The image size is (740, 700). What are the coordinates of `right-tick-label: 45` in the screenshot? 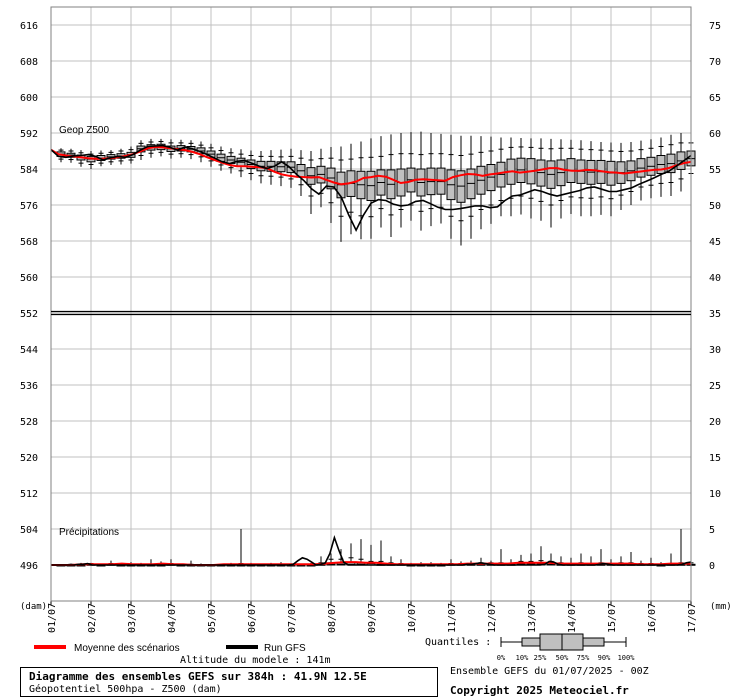 It's located at (715, 242).